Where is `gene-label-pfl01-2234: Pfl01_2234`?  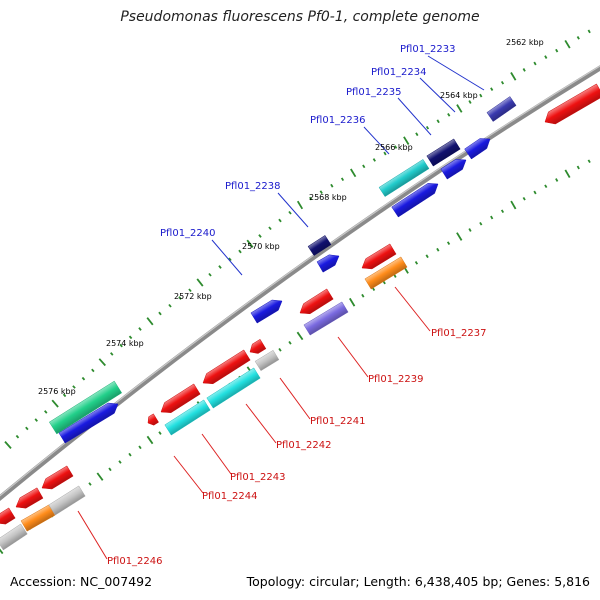
gene-label-pfl01-2234: Pfl01_2234 is located at coordinates (399, 72).